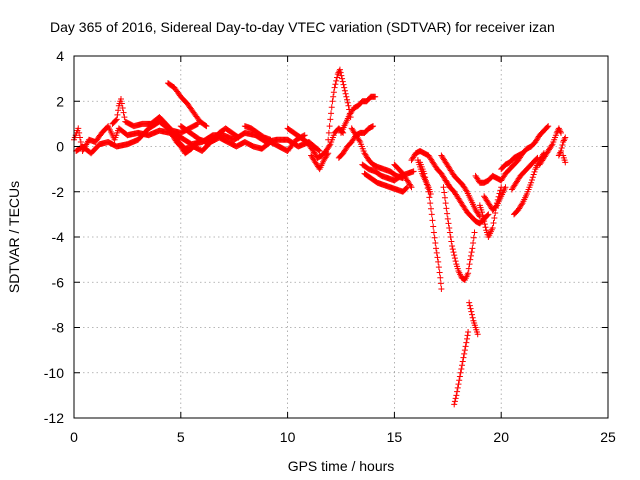 The width and height of the screenshot is (640, 480). Describe the element at coordinates (341, 466) in the screenshot. I see `x-axis-title: GPS time / hours` at that location.